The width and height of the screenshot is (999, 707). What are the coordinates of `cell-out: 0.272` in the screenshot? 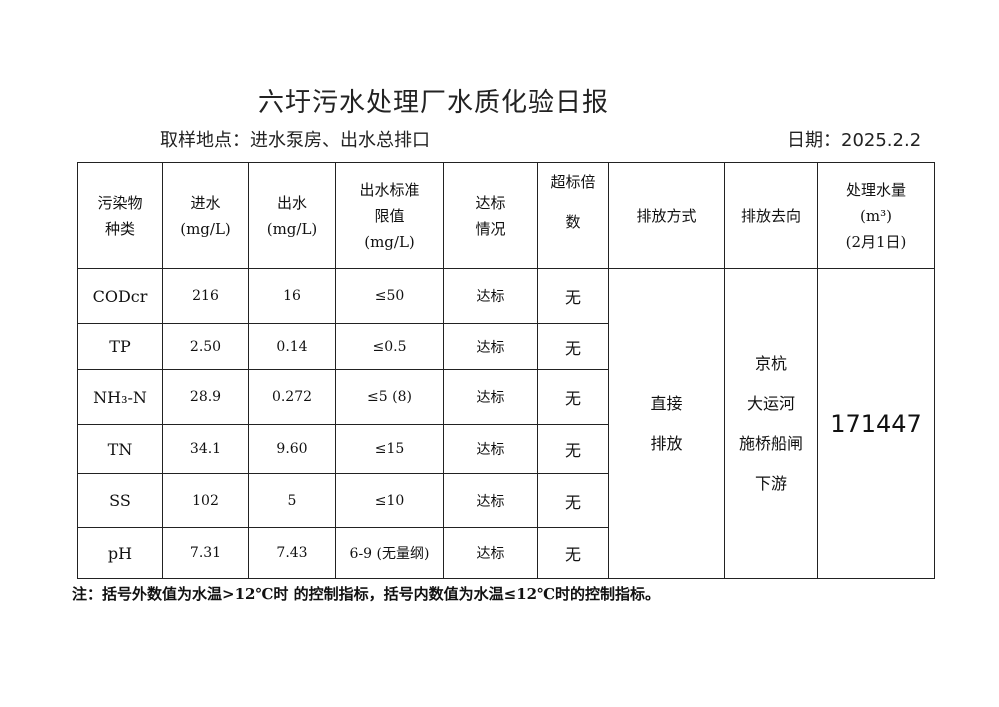 It's located at (292, 397).